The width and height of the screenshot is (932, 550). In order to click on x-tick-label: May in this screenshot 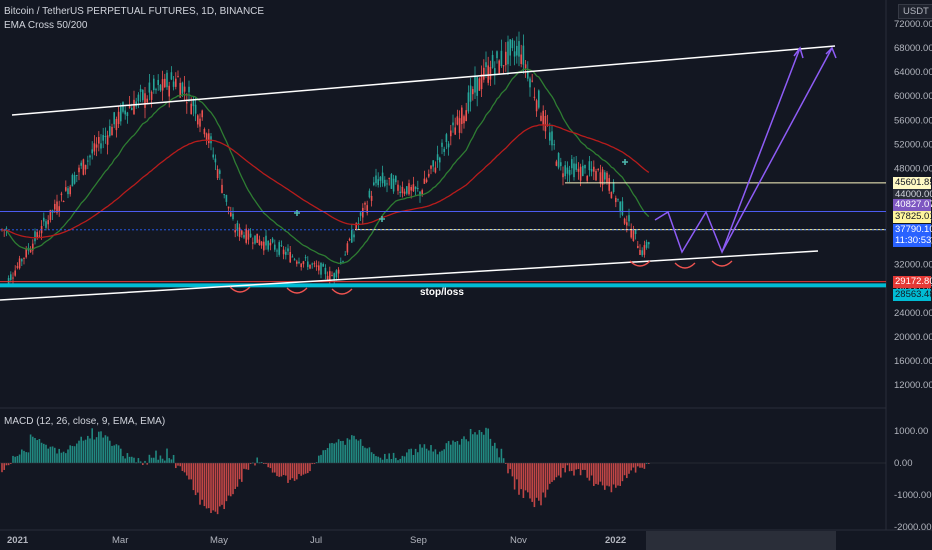, I will do `click(219, 540)`.